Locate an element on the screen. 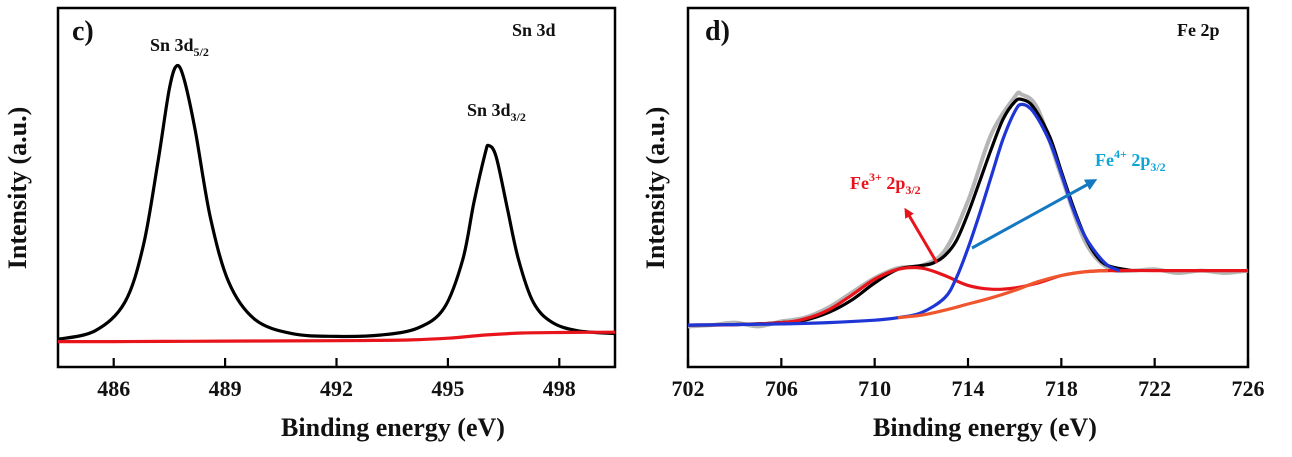 This screenshot has height=457, width=1292. panel-d-x-tick-label-6: 726 is located at coordinates (1248, 388).